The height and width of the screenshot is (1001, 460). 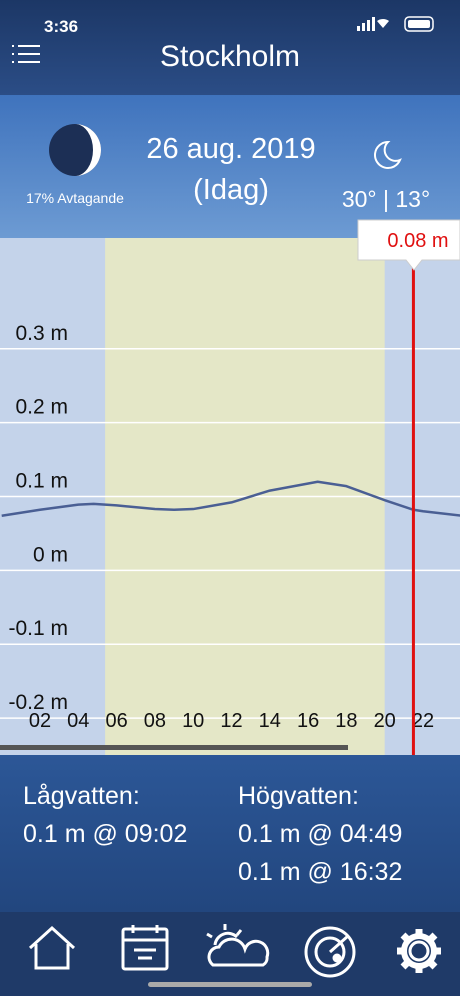 I want to click on tab-home, so click(x=52, y=947).